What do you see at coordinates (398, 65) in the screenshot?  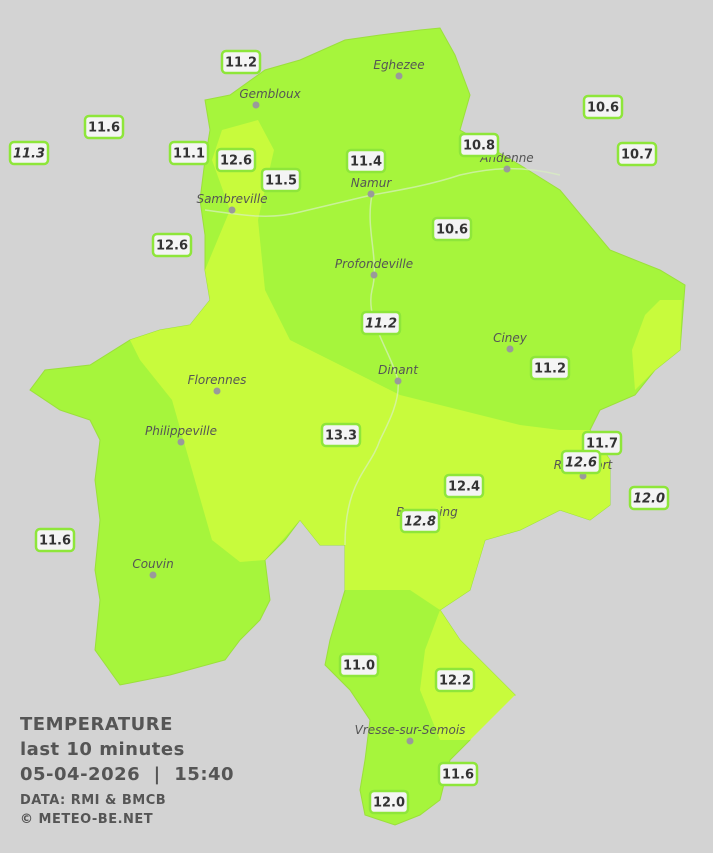 I see `city-name: Eghezee` at bounding box center [398, 65].